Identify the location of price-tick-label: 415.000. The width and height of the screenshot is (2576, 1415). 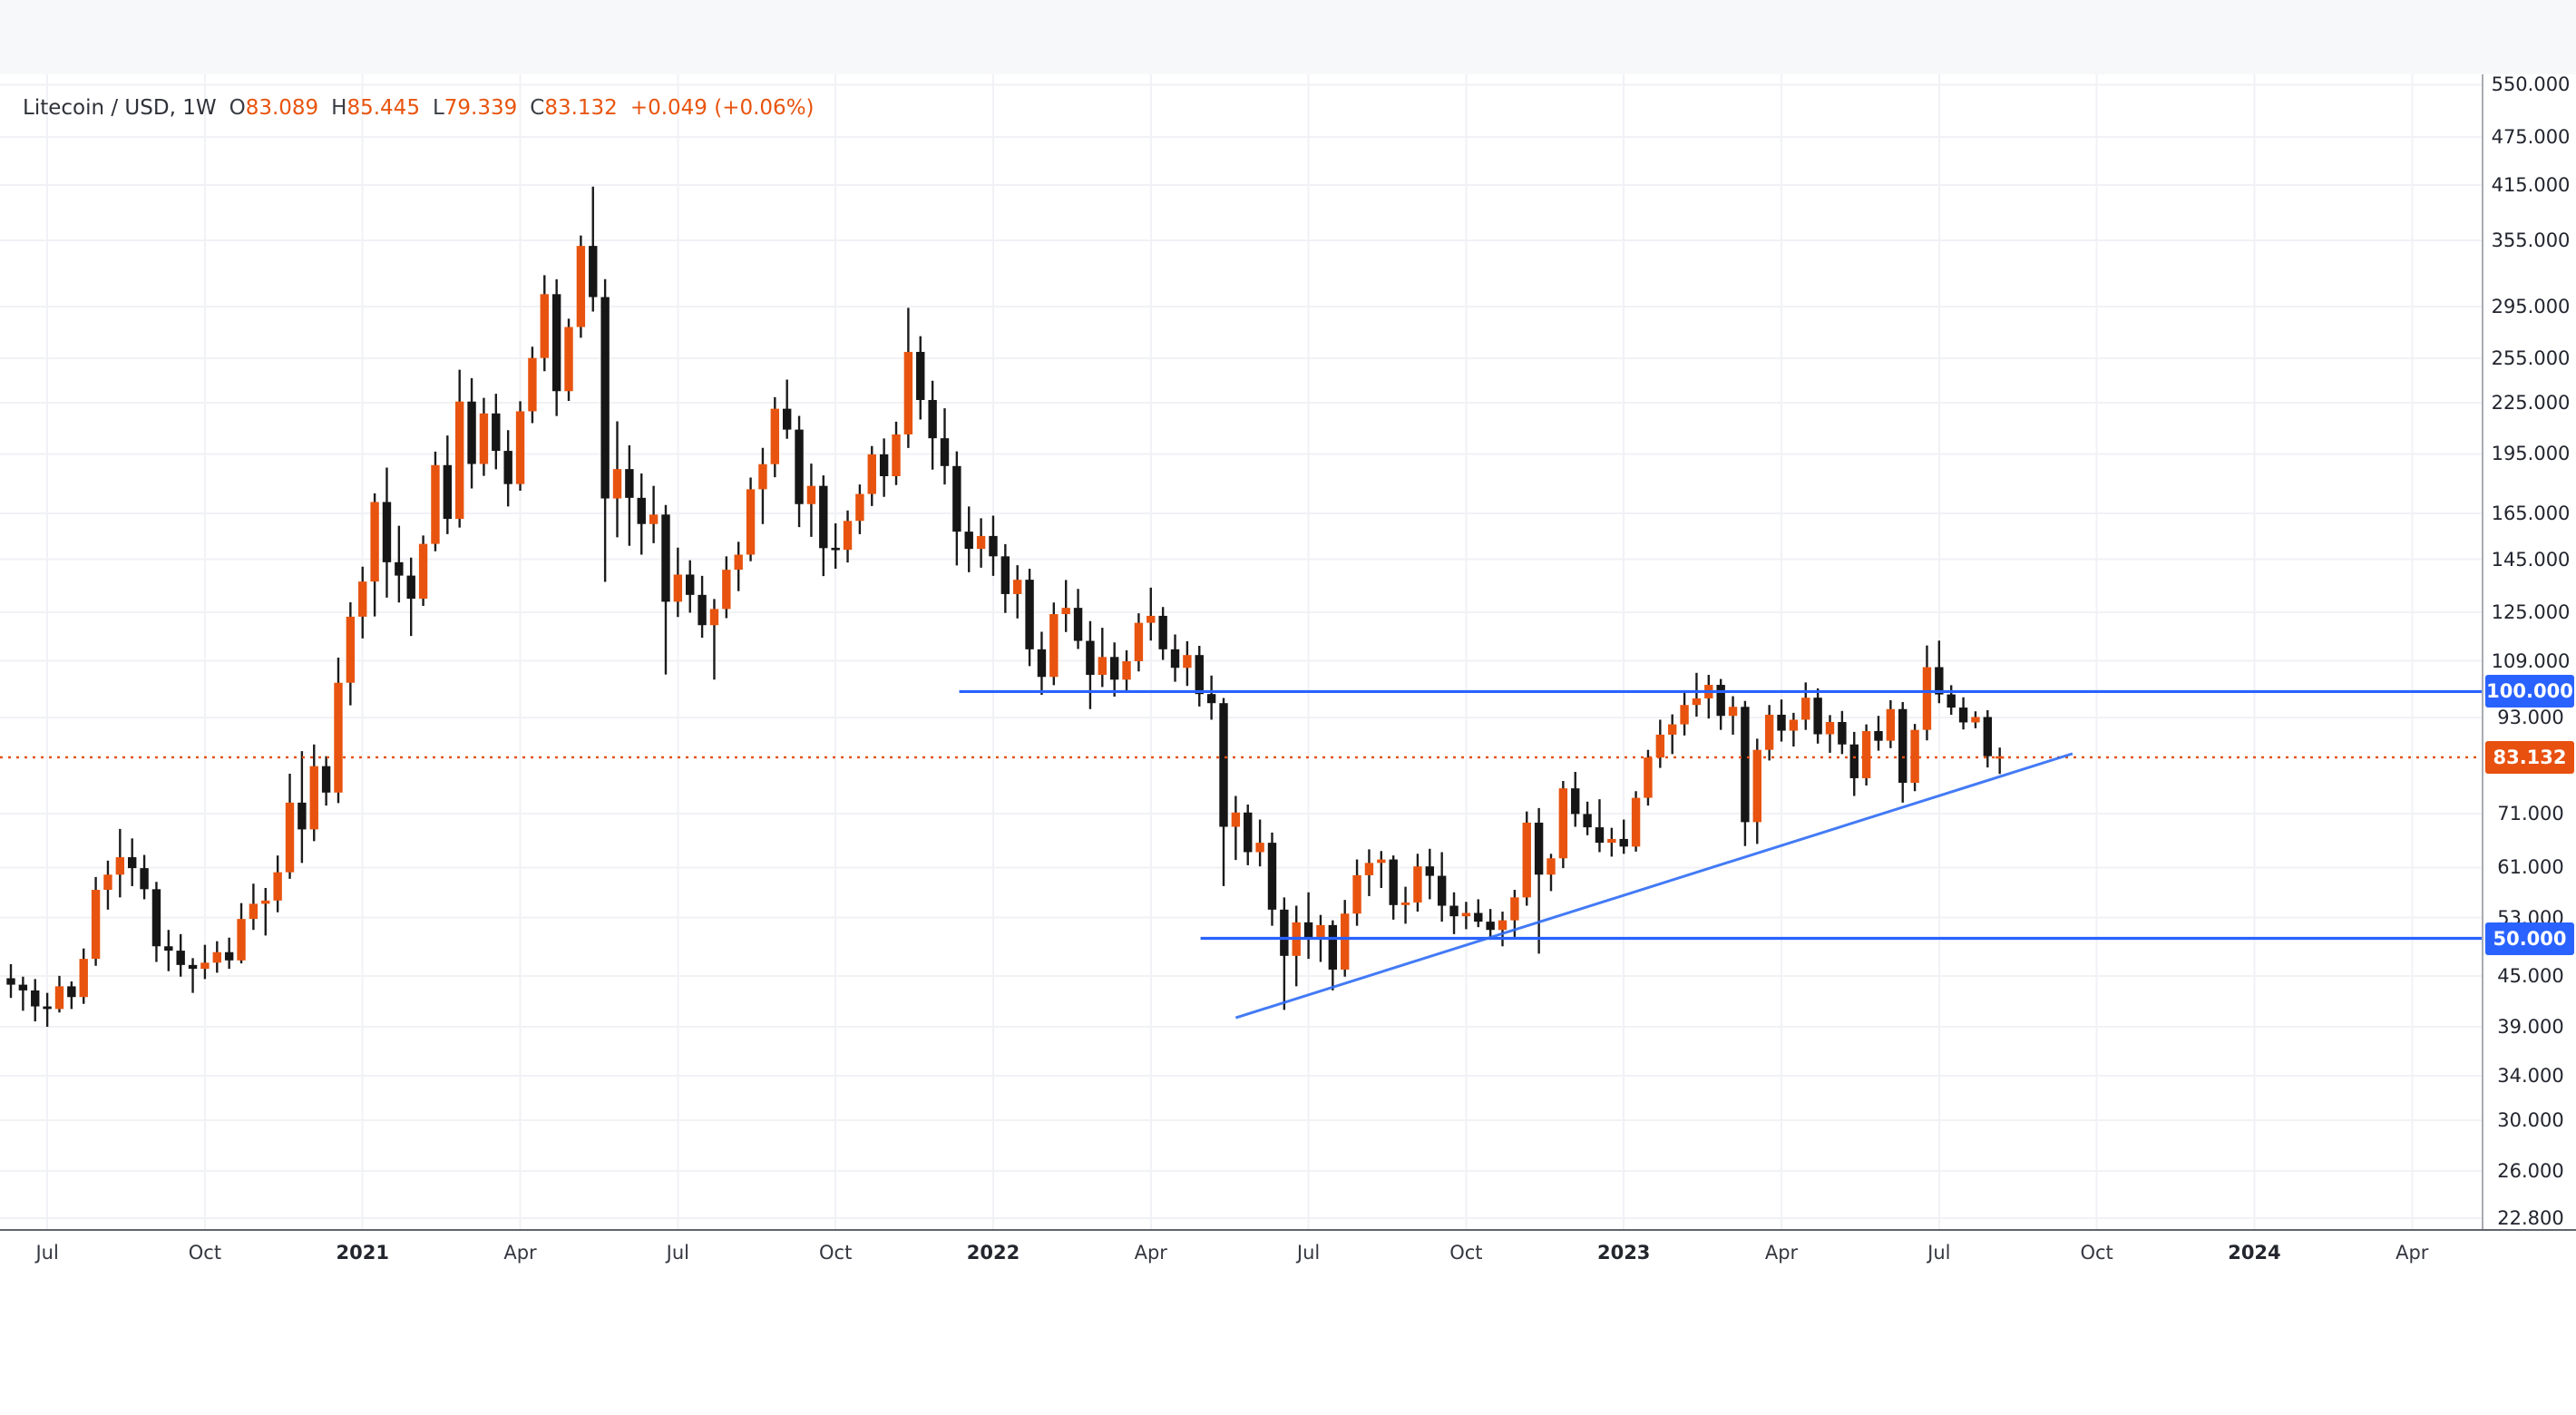
(2531, 185).